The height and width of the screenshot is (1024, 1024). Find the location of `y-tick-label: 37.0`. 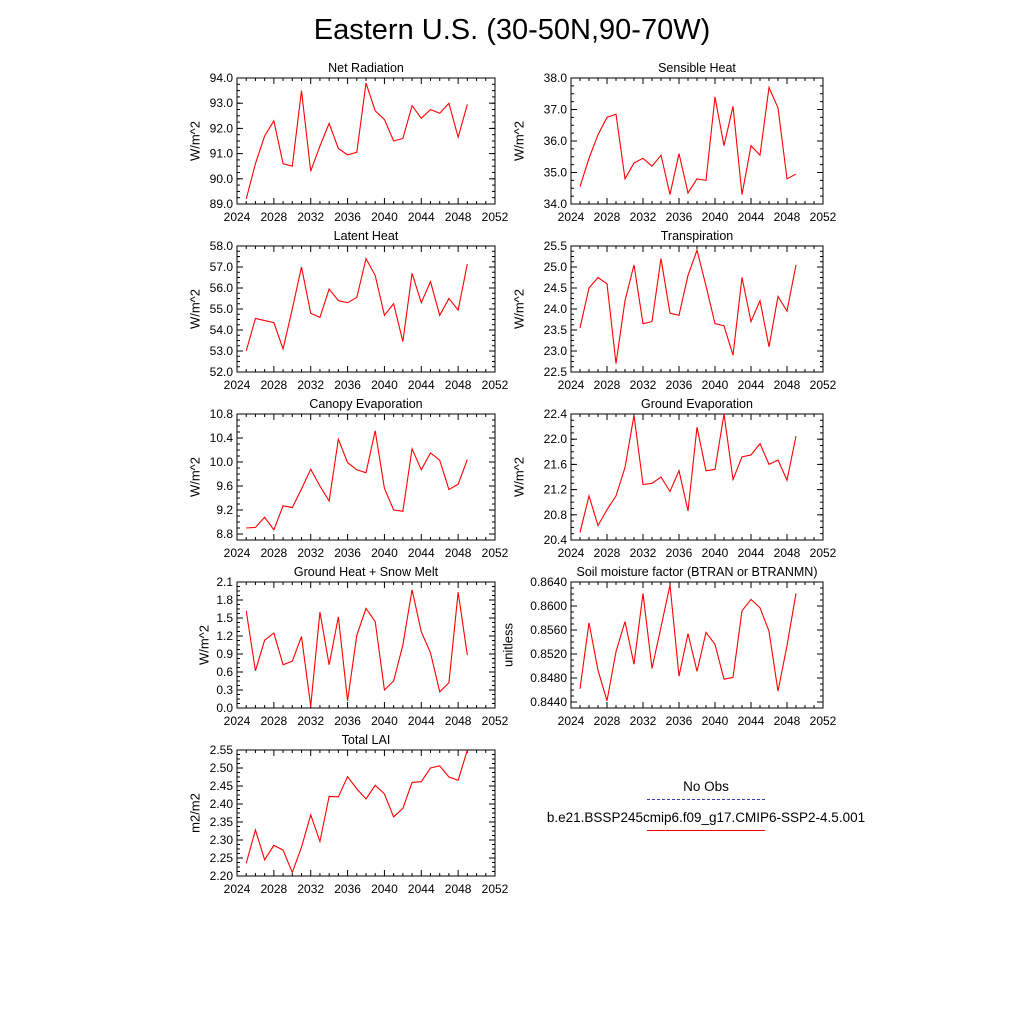

y-tick-label: 37.0 is located at coordinates (556, 110).